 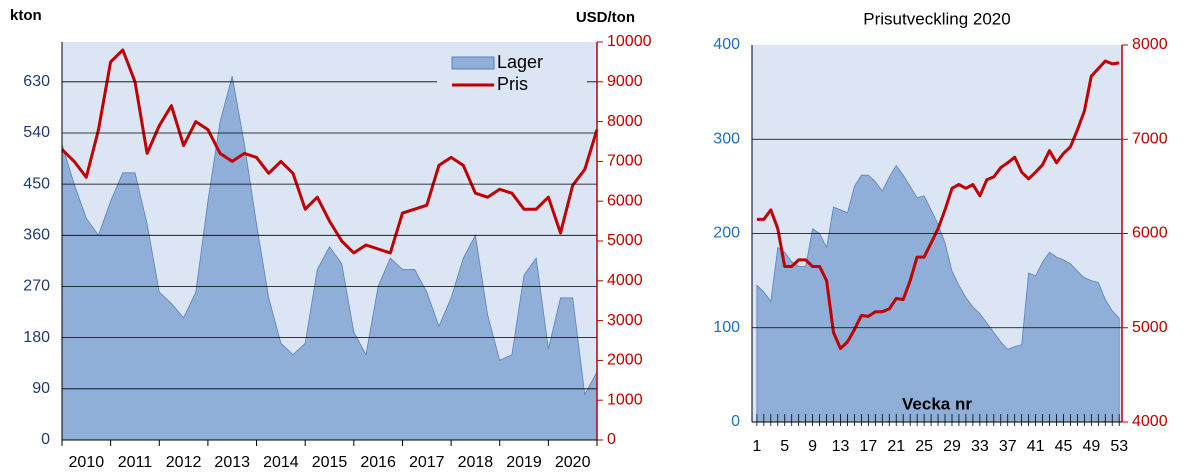 I want to click on x-tick-label: 2019, so click(x=524, y=462).